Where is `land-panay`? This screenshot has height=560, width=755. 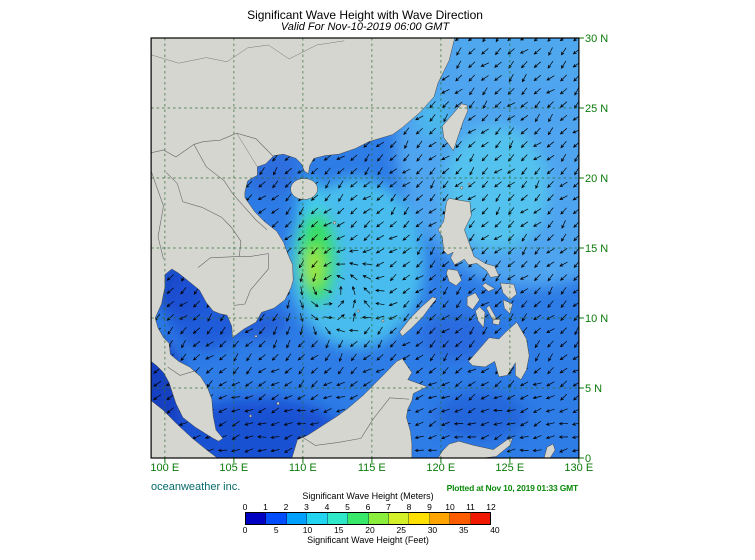
land-panay is located at coordinates (473, 301).